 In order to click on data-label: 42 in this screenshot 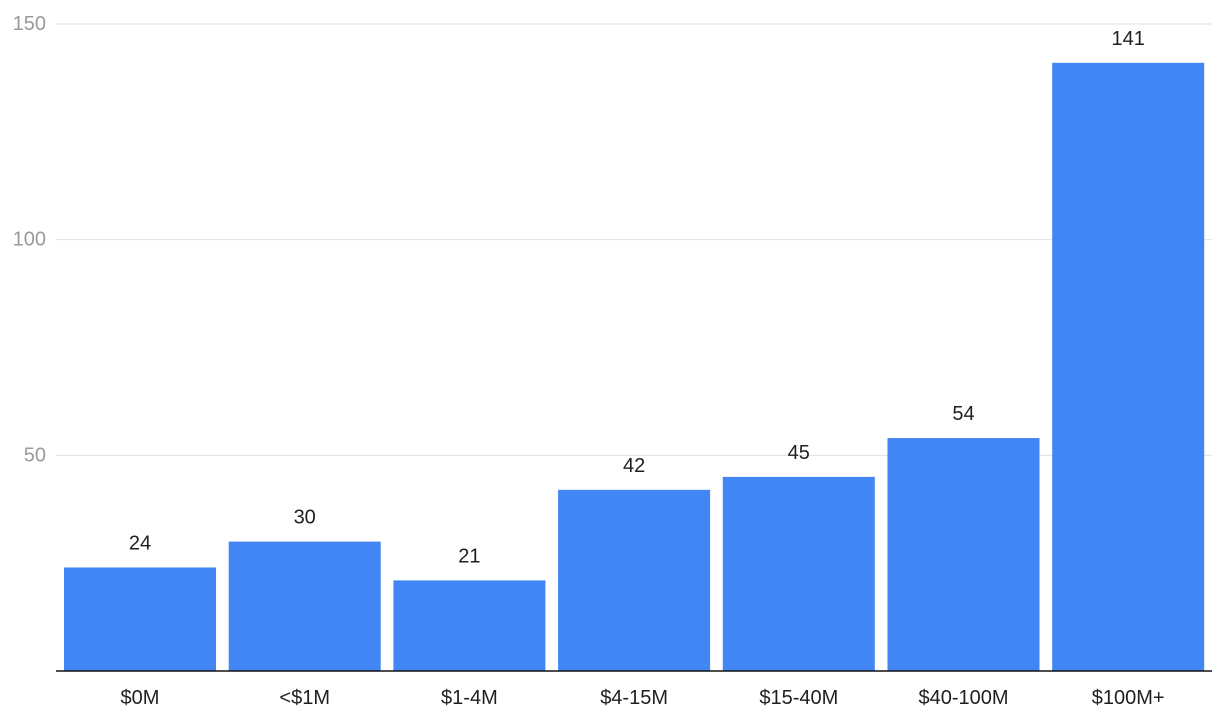, I will do `click(634, 466)`.